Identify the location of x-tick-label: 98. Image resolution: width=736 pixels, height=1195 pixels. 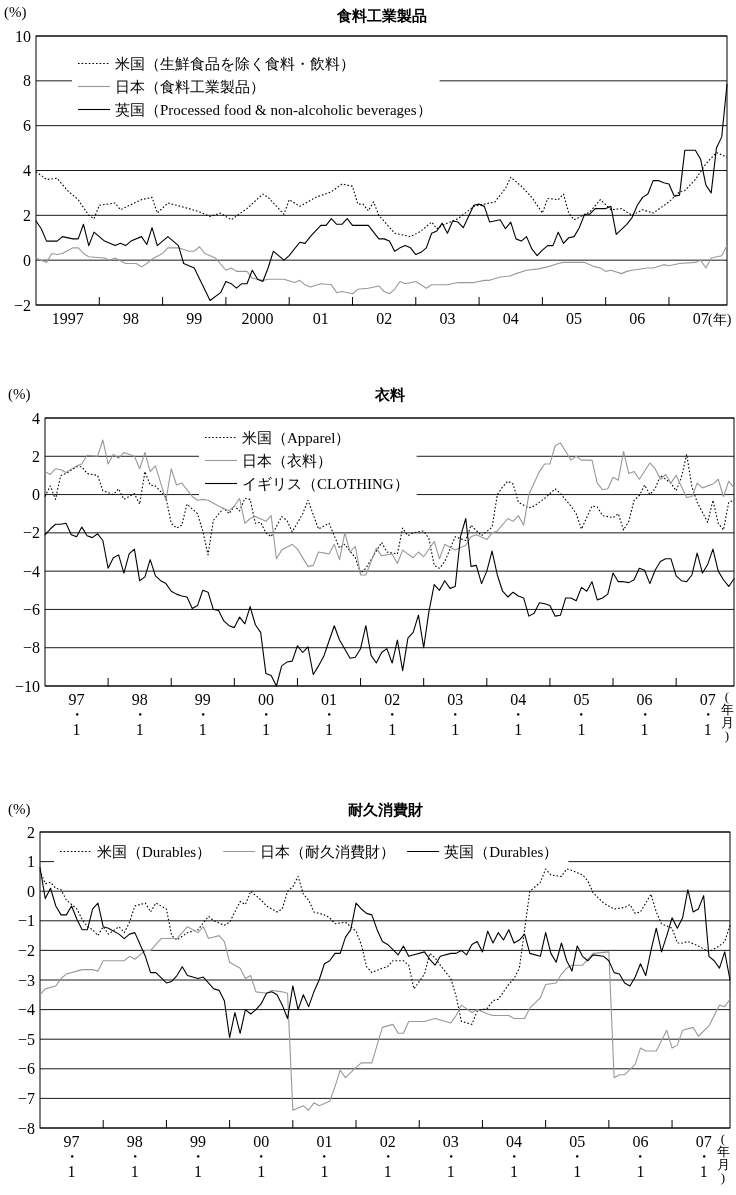
(130, 318).